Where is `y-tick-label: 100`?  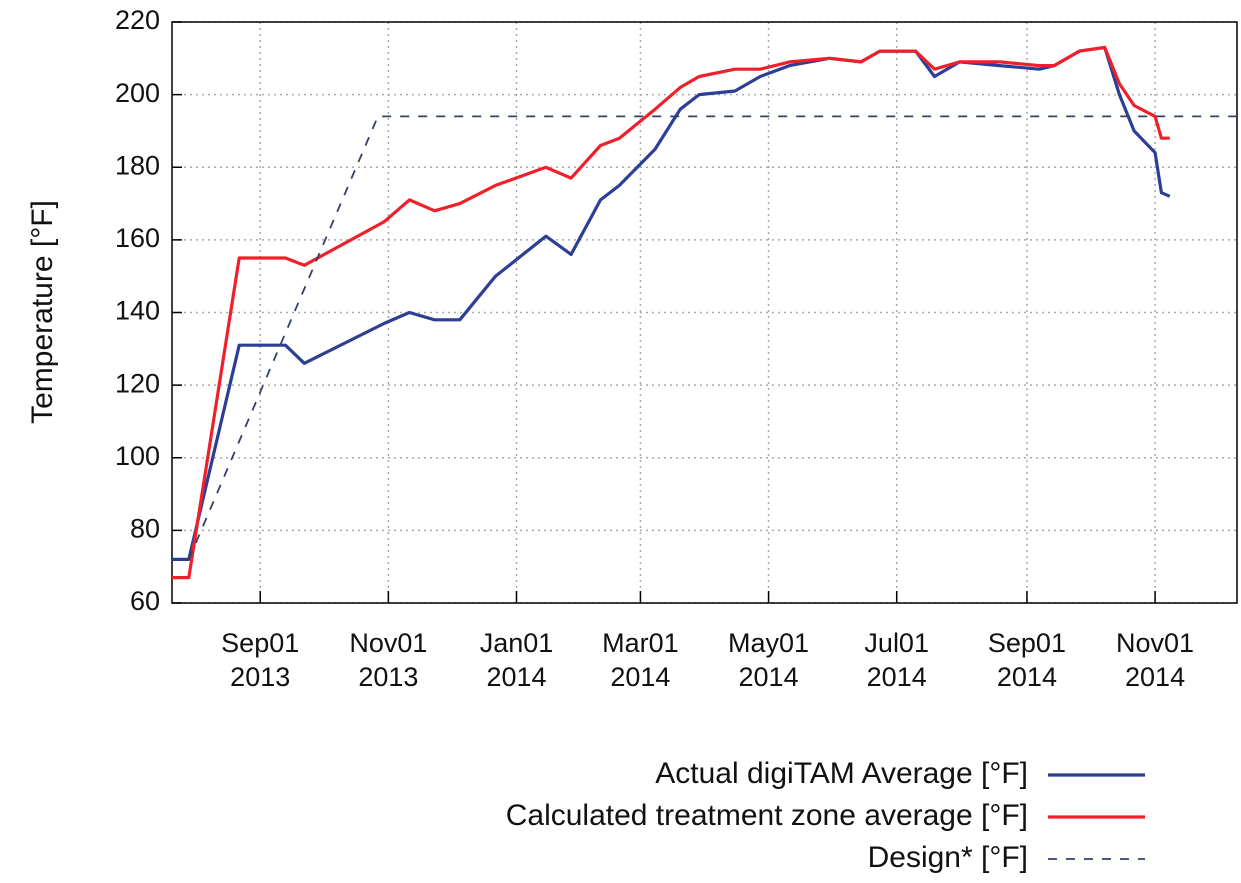 y-tick-label: 100 is located at coordinates (137, 456).